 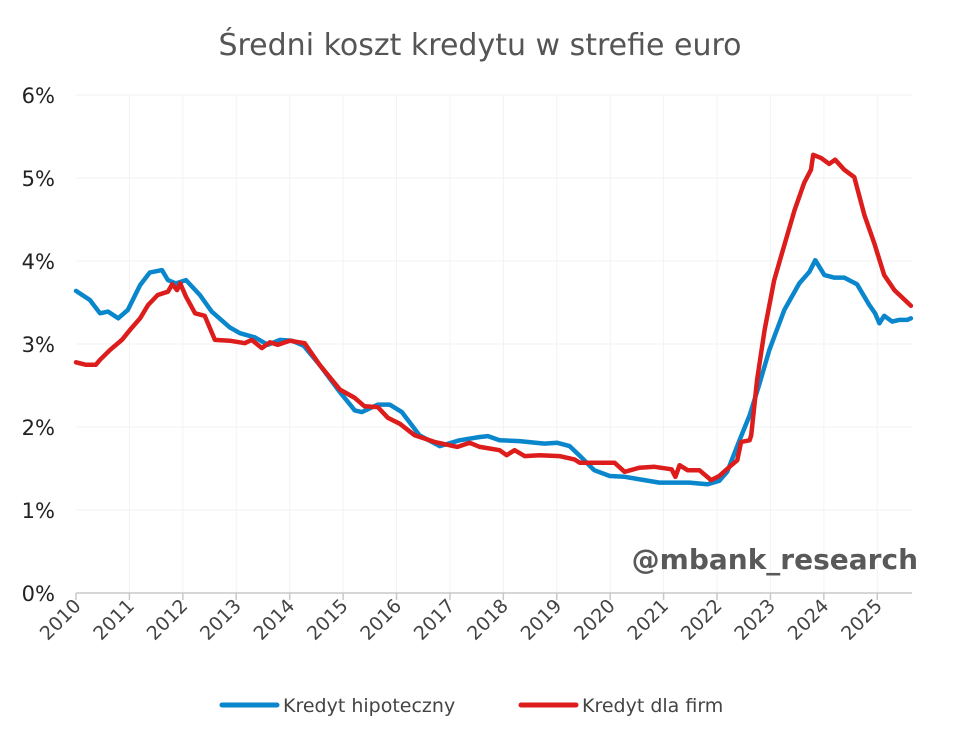 I want to click on x-tick-label: 2022, so click(x=702, y=620).